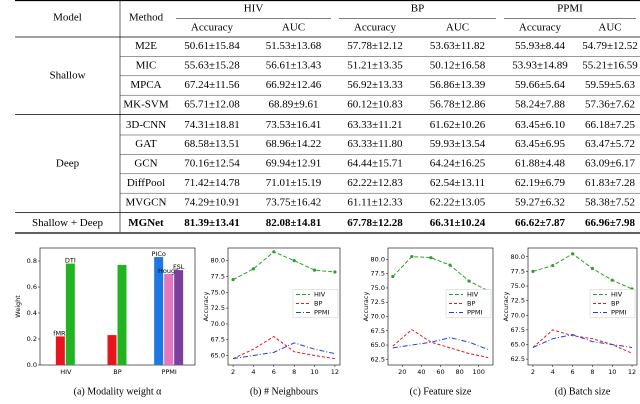 This screenshot has width=640, height=404. What do you see at coordinates (458, 144) in the screenshot?
I see `cell: 59.93±13.54` at bounding box center [458, 144].